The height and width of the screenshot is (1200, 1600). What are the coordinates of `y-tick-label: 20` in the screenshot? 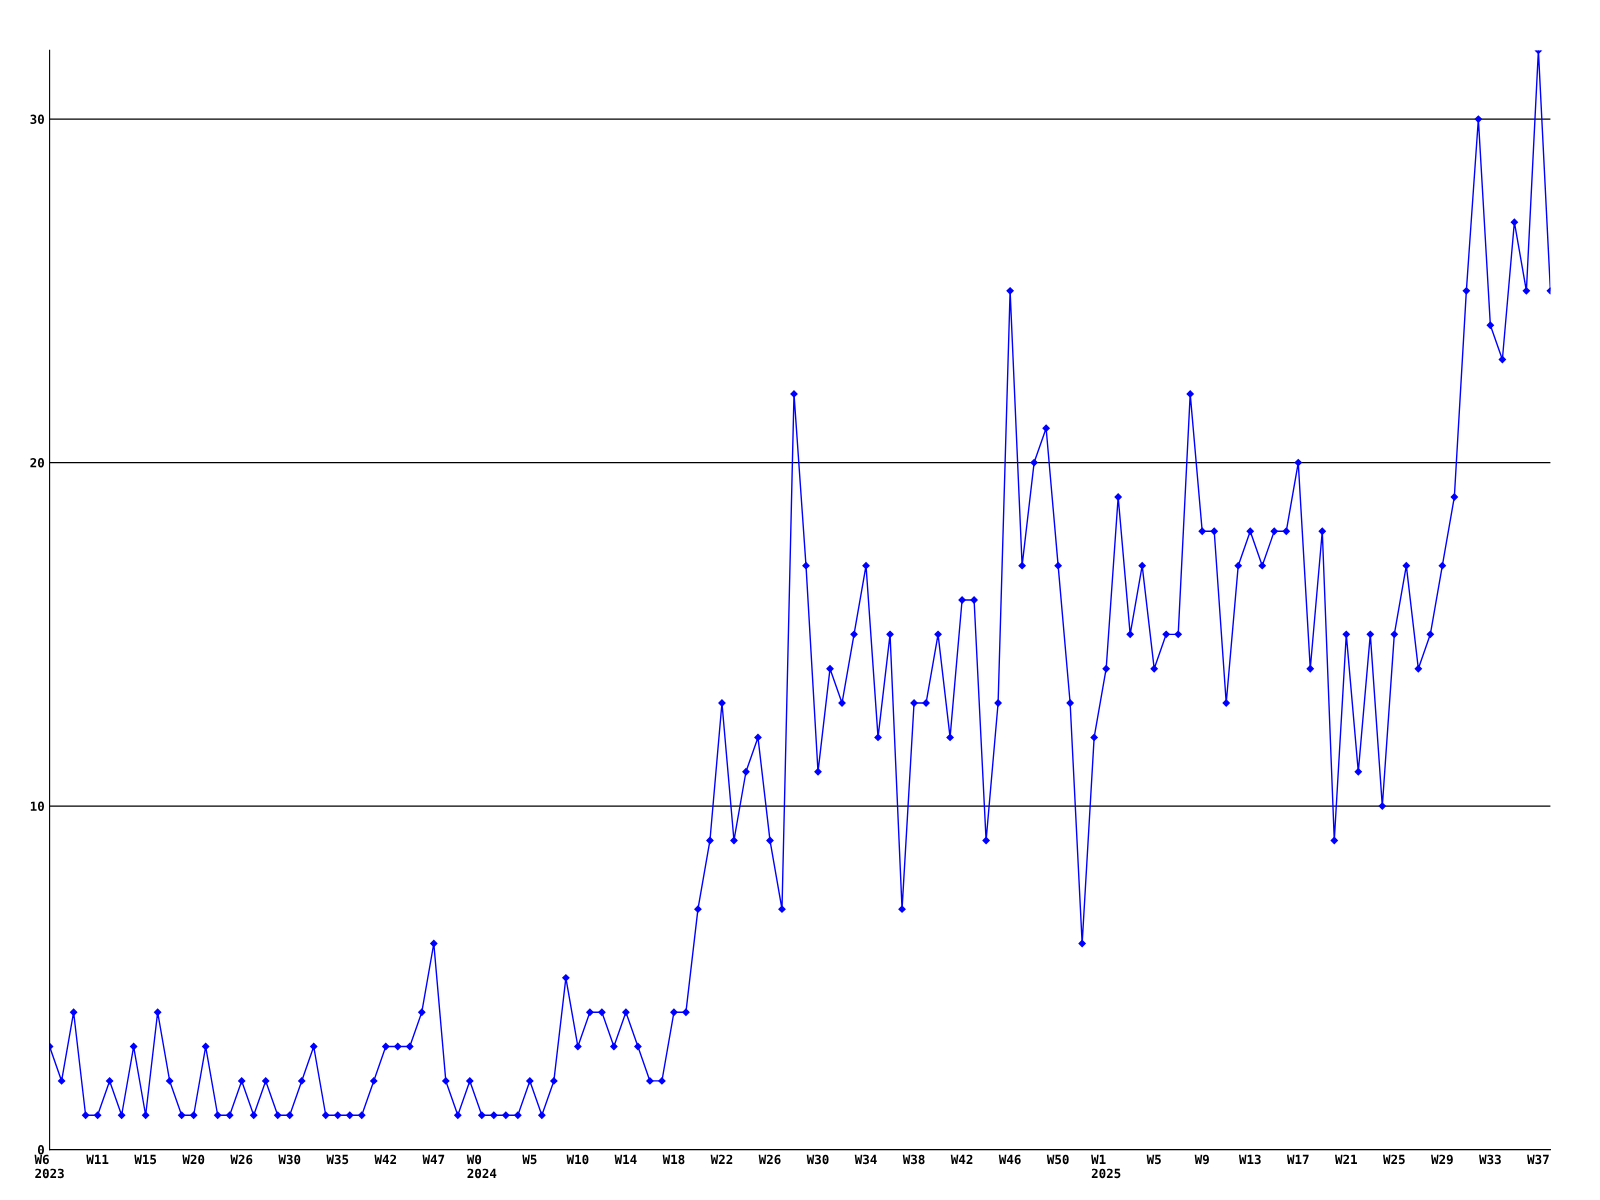 It's located at (37, 463).